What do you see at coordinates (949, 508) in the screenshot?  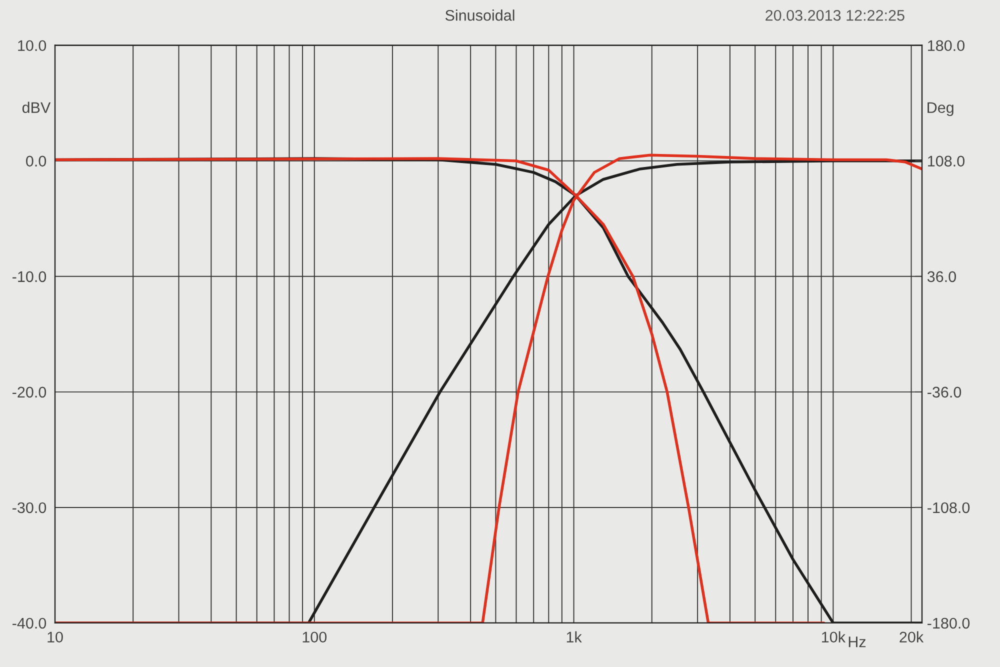 I see `y2-tick-label: -108.0` at bounding box center [949, 508].